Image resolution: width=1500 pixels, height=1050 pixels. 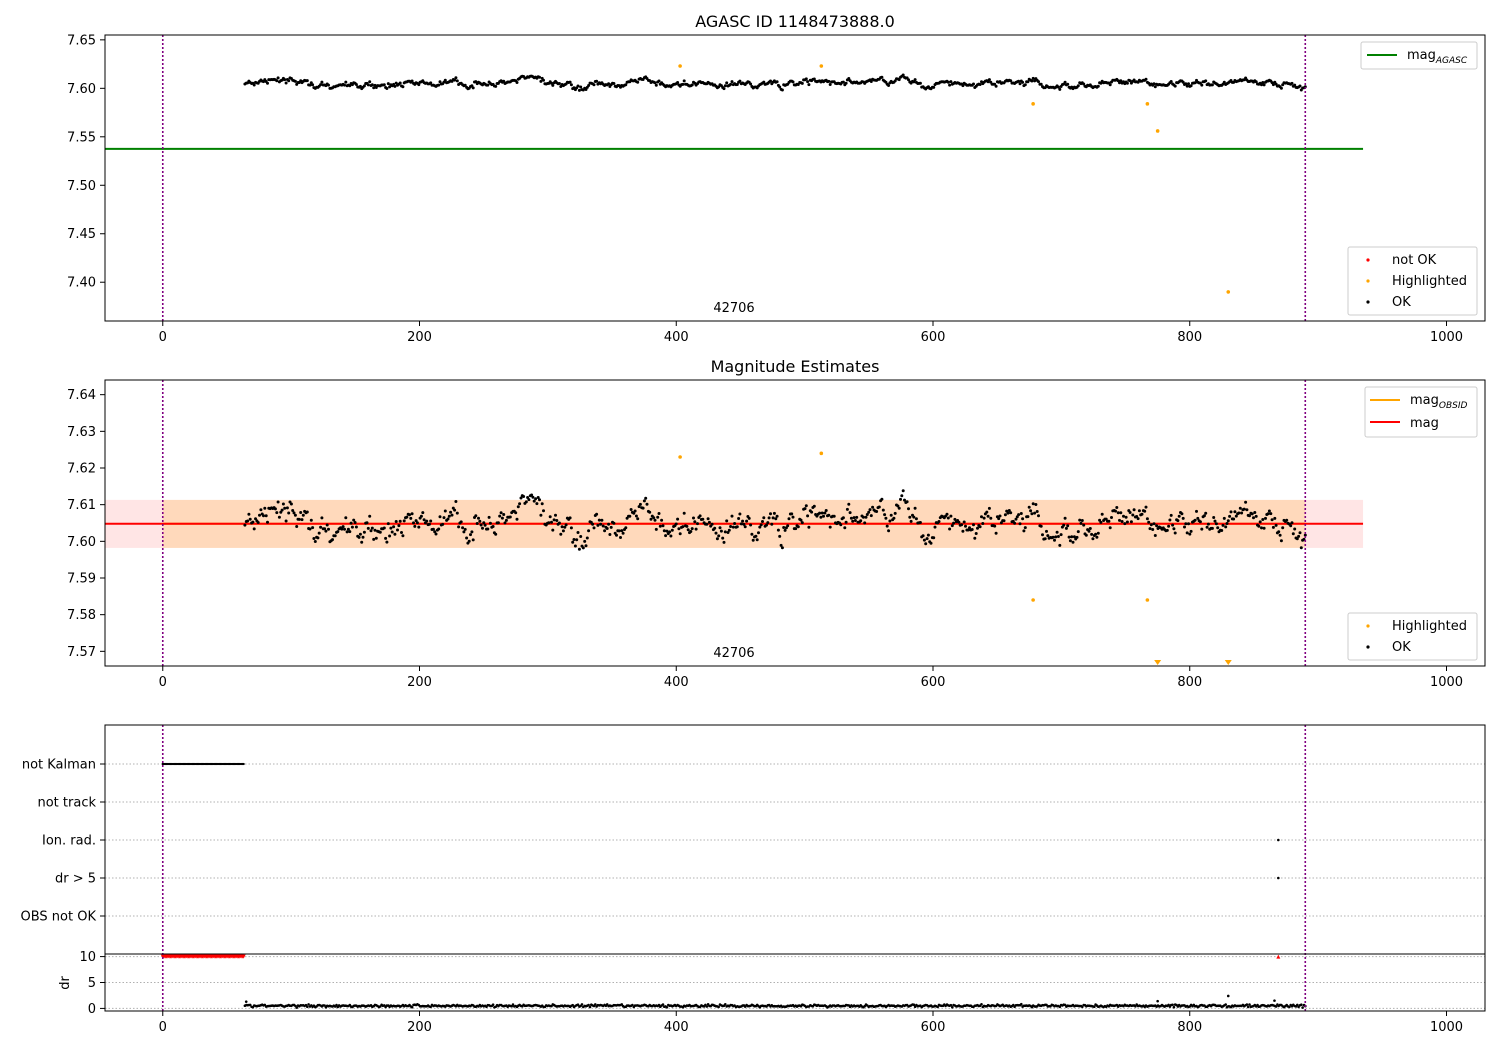 I want to click on magnitude-obsid-label: 42706, so click(x=733, y=653).